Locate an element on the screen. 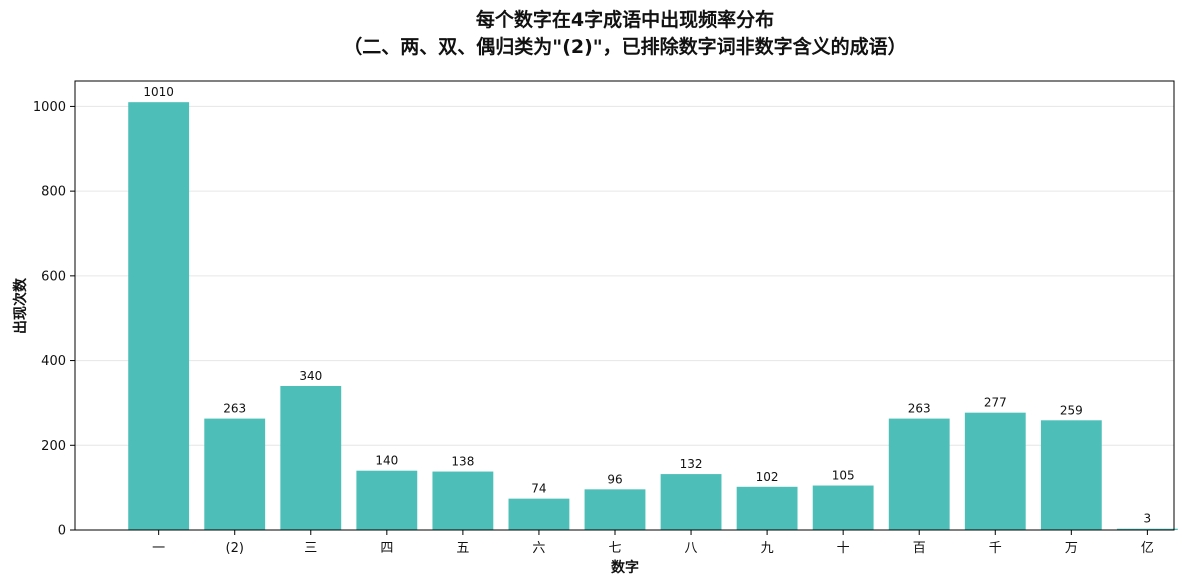 This screenshot has width=1184, height=584. x-tick-label: 百 is located at coordinates (919, 548).